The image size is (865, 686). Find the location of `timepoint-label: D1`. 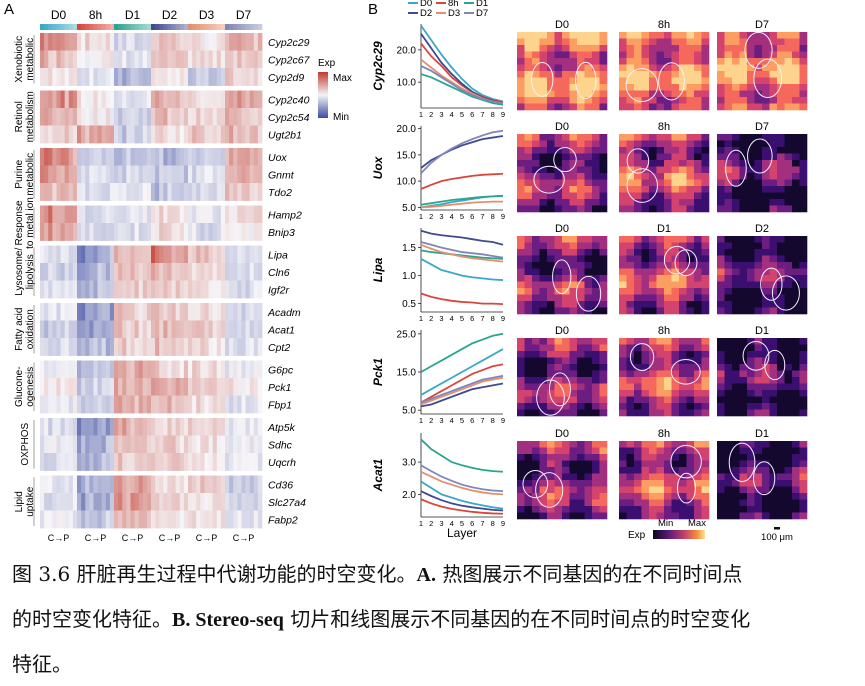

timepoint-label: D1 is located at coordinates (133, 15).